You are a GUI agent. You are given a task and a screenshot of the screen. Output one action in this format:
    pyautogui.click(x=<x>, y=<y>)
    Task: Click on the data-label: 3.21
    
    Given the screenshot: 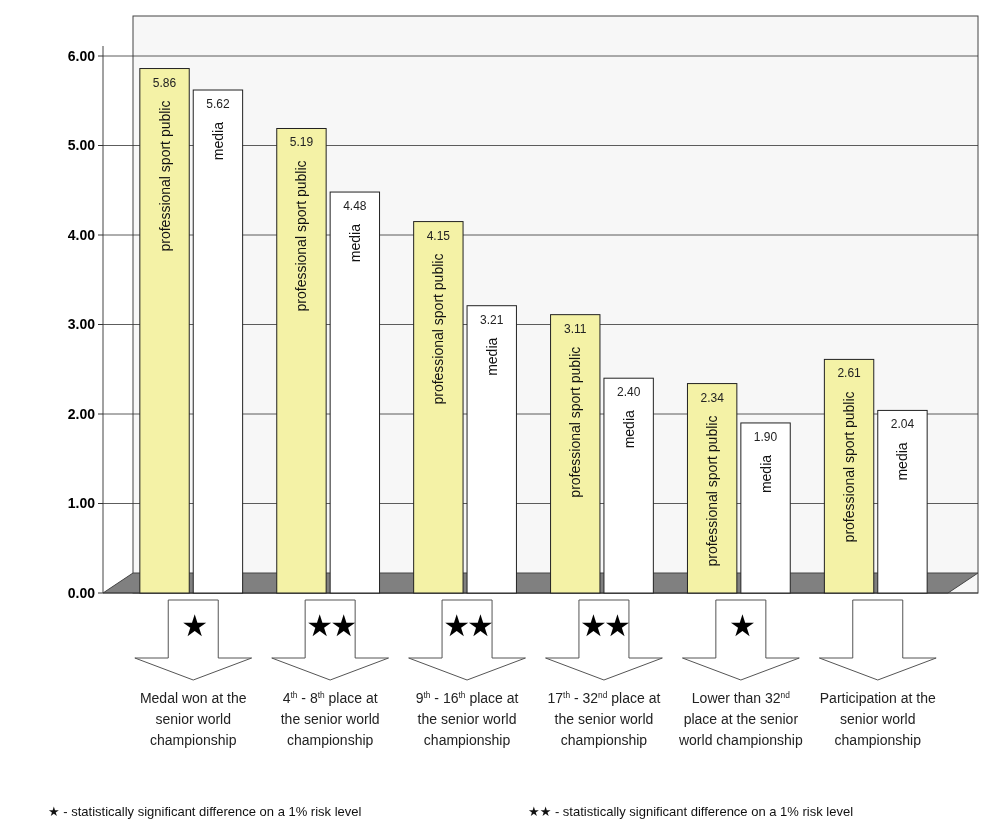 What is the action you would take?
    pyautogui.click(x=492, y=319)
    